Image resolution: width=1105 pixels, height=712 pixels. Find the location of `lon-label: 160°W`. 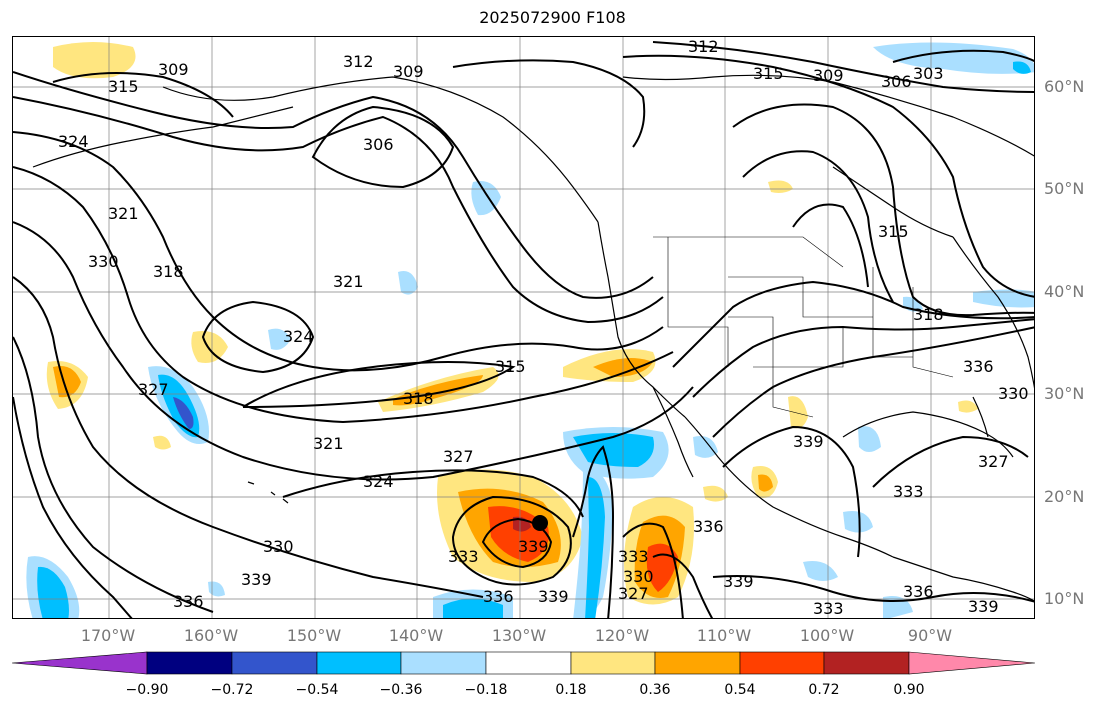

lon-label: 160°W is located at coordinates (211, 635).